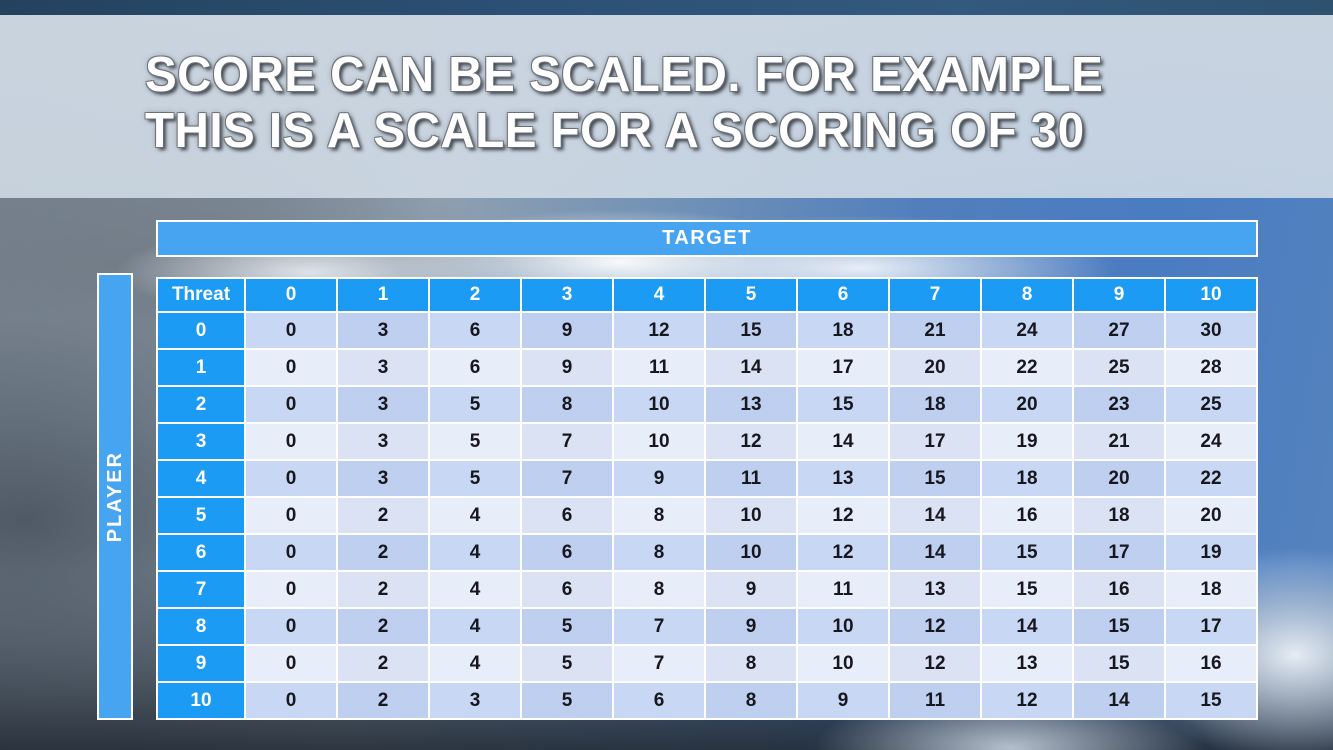 Image resolution: width=1333 pixels, height=750 pixels. I want to click on column-header-cell: 5, so click(751, 295).